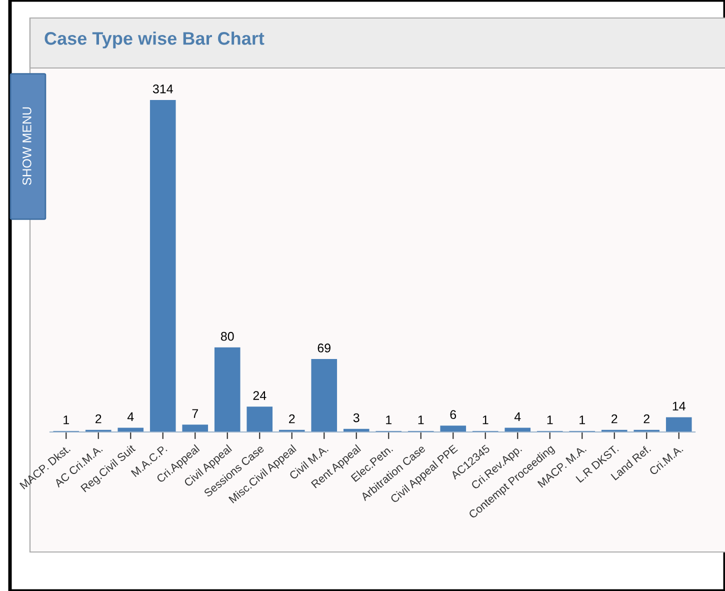  Describe the element at coordinates (27, 146) in the screenshot. I see `text: SHOW MENU` at that location.